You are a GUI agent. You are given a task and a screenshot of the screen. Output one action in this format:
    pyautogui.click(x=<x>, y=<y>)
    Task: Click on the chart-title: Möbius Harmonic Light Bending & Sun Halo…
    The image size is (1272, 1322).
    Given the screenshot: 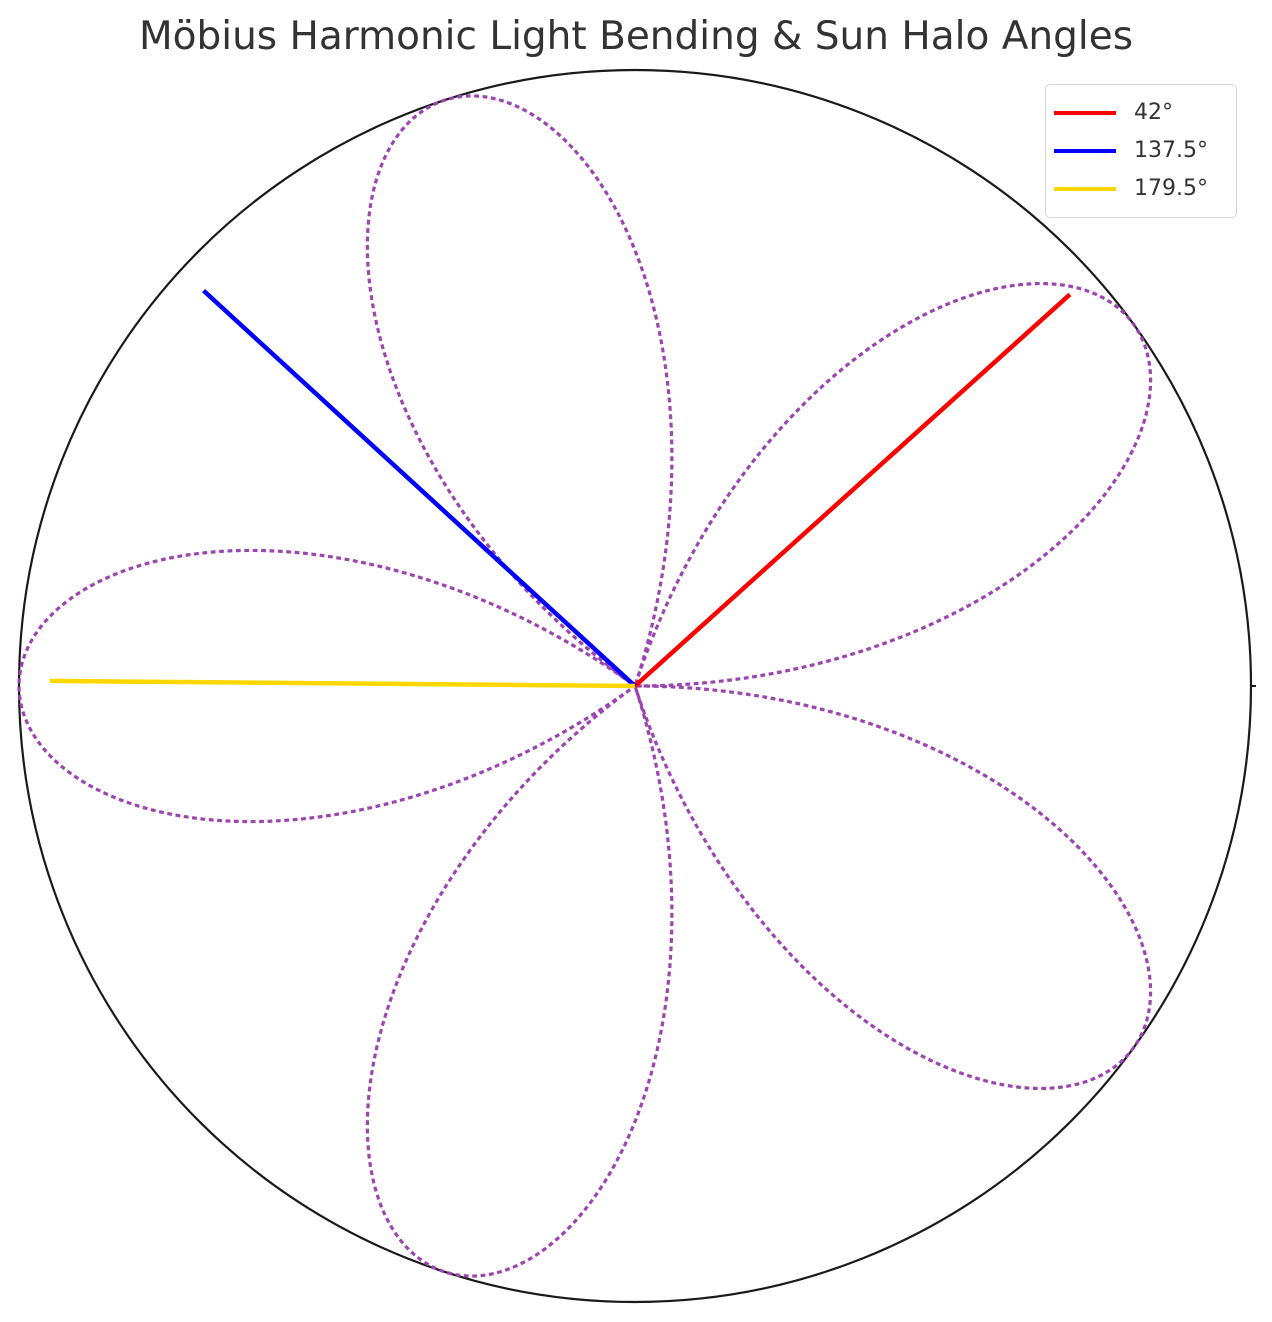 What is the action you would take?
    pyautogui.click(x=636, y=36)
    